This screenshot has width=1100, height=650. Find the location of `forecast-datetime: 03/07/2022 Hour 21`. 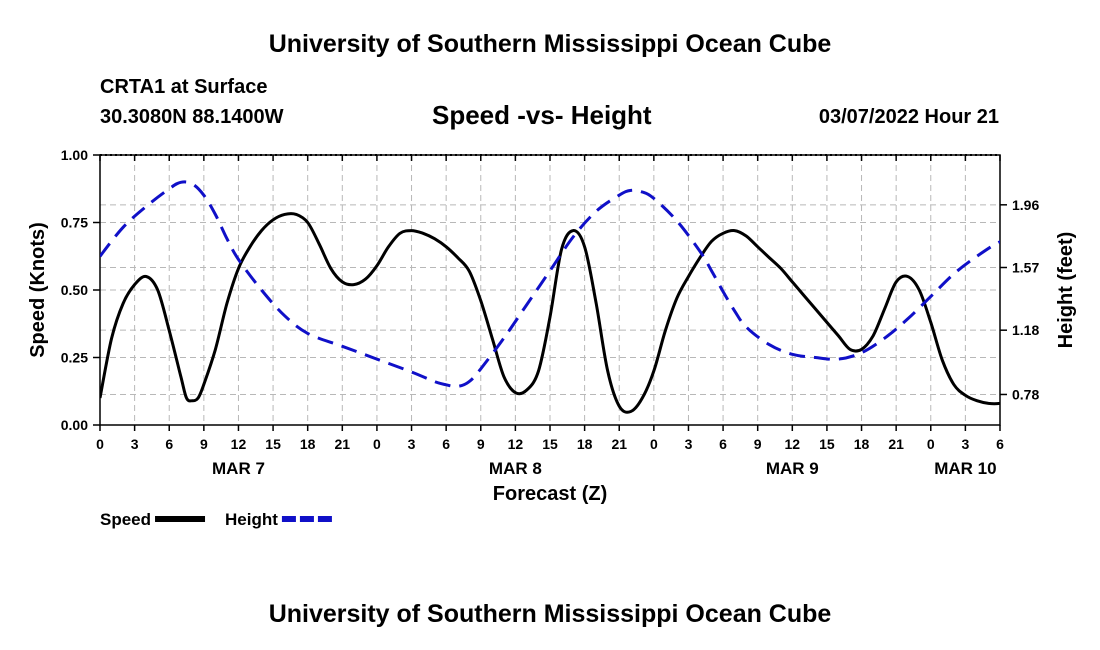

forecast-datetime: 03/07/2022 Hour 21 is located at coordinates (908, 117).